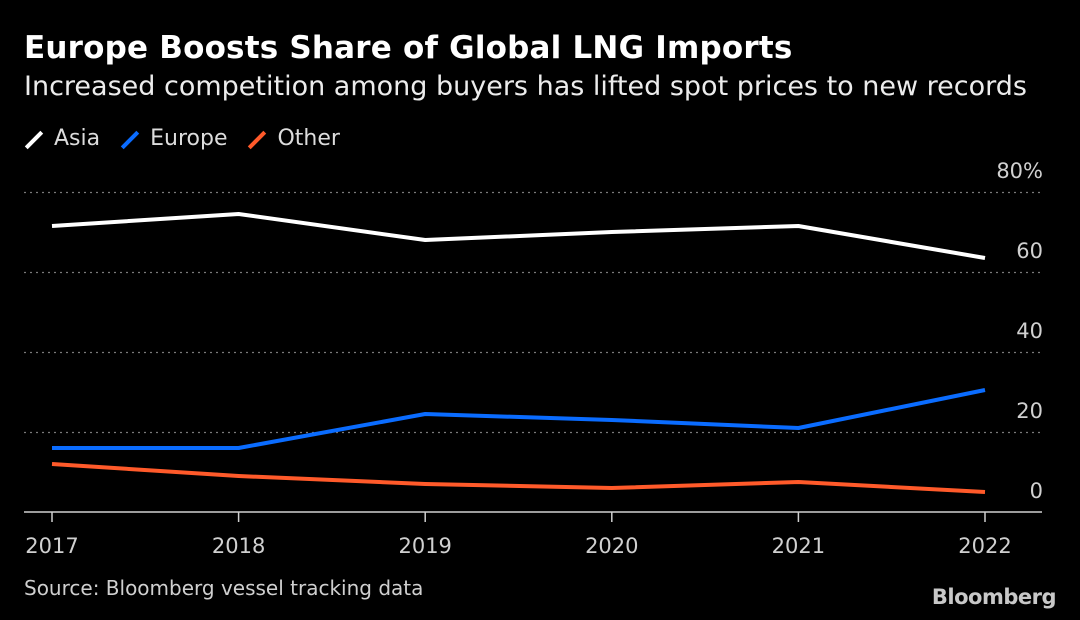  I want to click on x-tick-label: 2019, so click(424, 546).